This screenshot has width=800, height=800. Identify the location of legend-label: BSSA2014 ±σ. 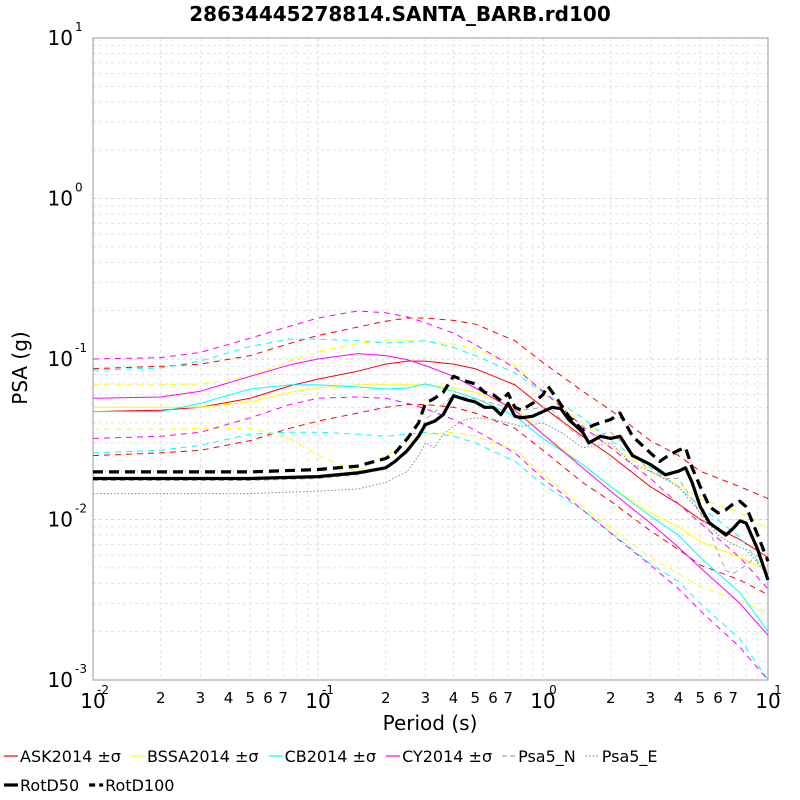
(203, 756).